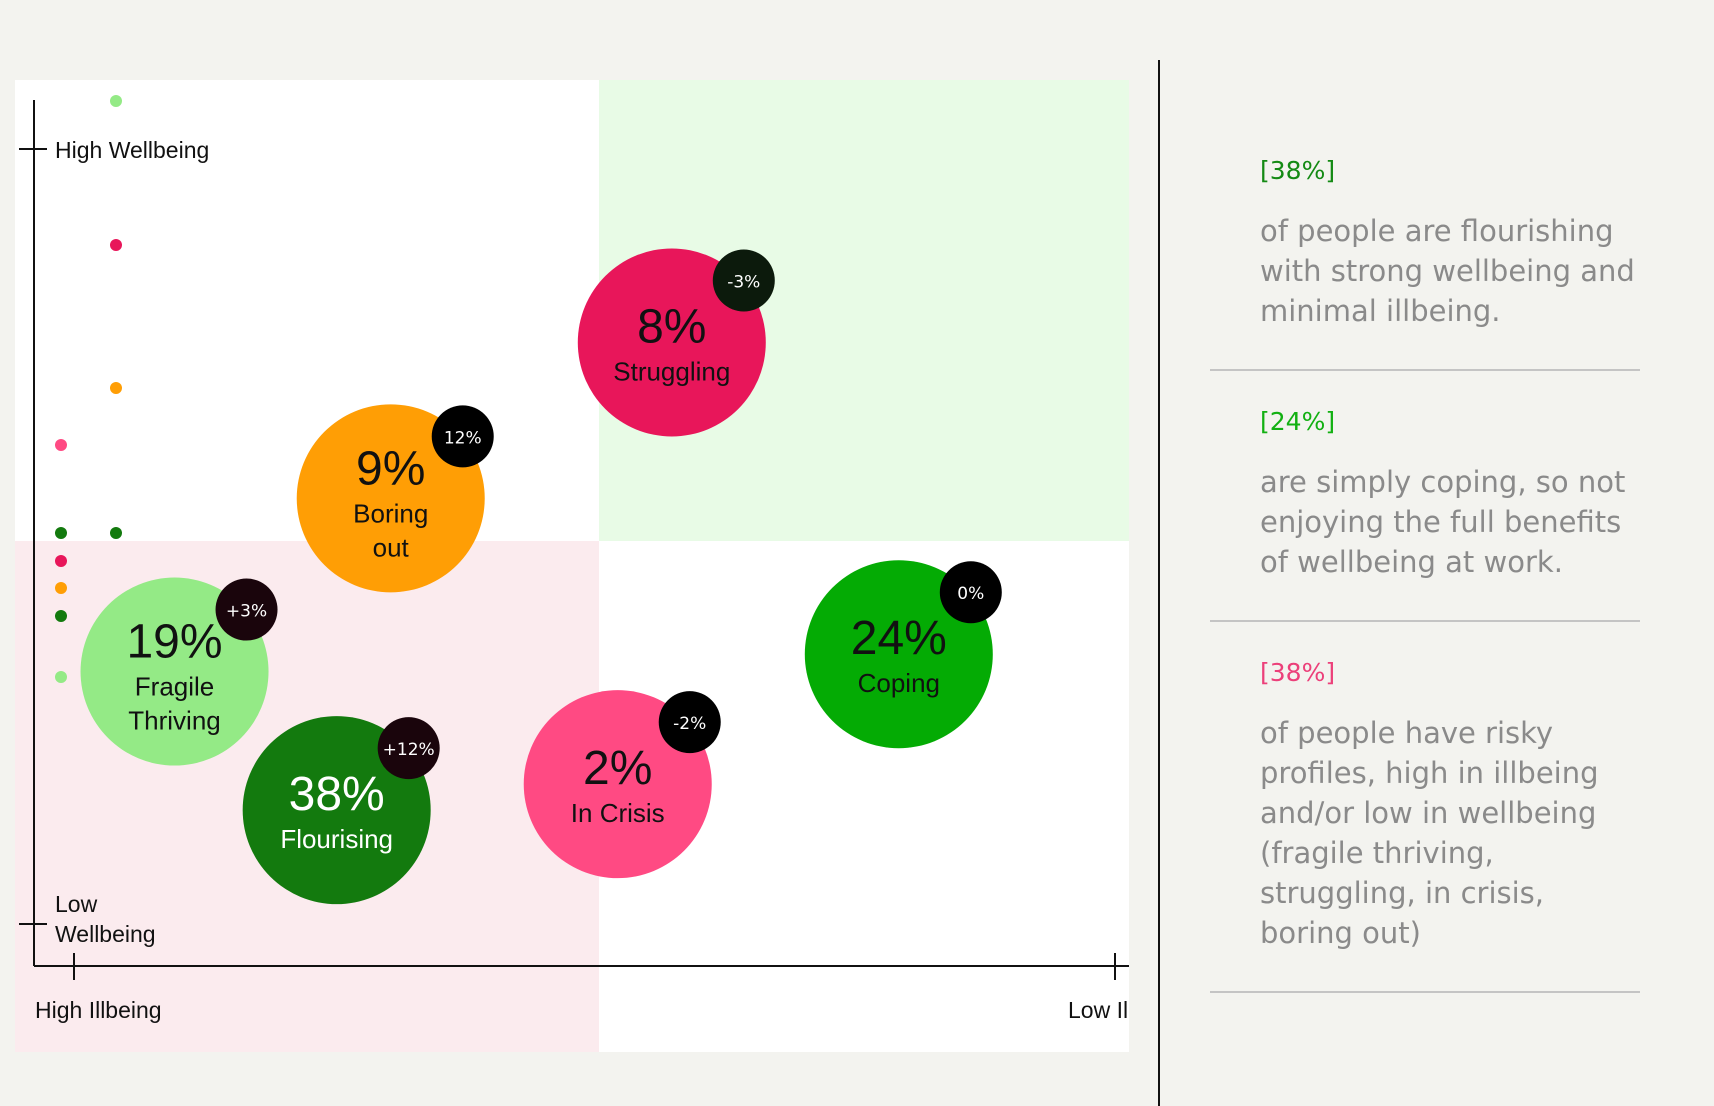  Describe the element at coordinates (618, 813) in the screenshot. I see `bubble-label: In Crisis` at that location.